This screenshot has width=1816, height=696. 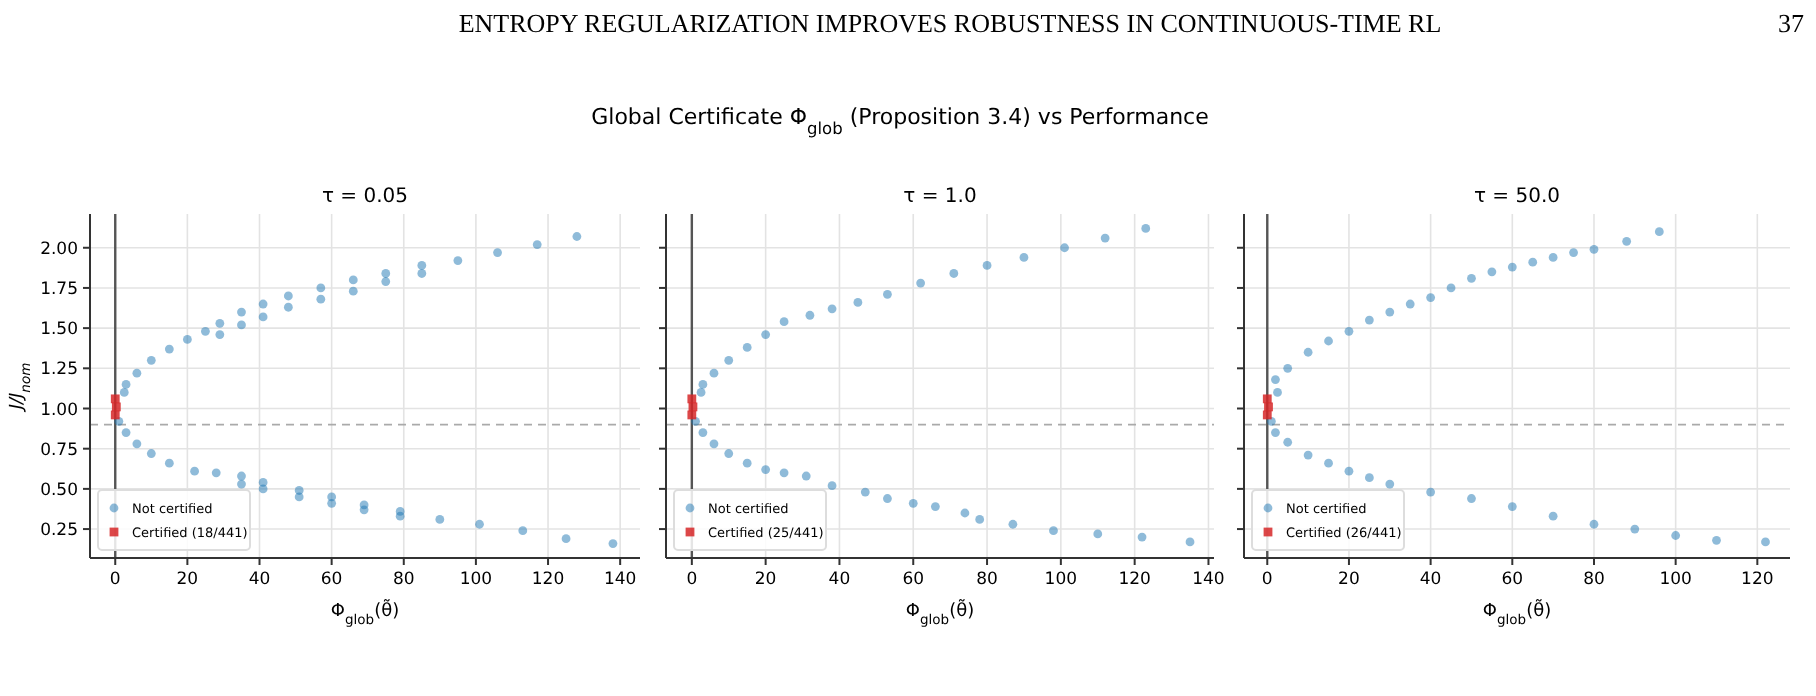 I want to click on text: ENTROPY REGULARIZATION IMPROVES ROBUSTNESS IN CONTINUOUS-TIME RL, so click(x=950, y=23).